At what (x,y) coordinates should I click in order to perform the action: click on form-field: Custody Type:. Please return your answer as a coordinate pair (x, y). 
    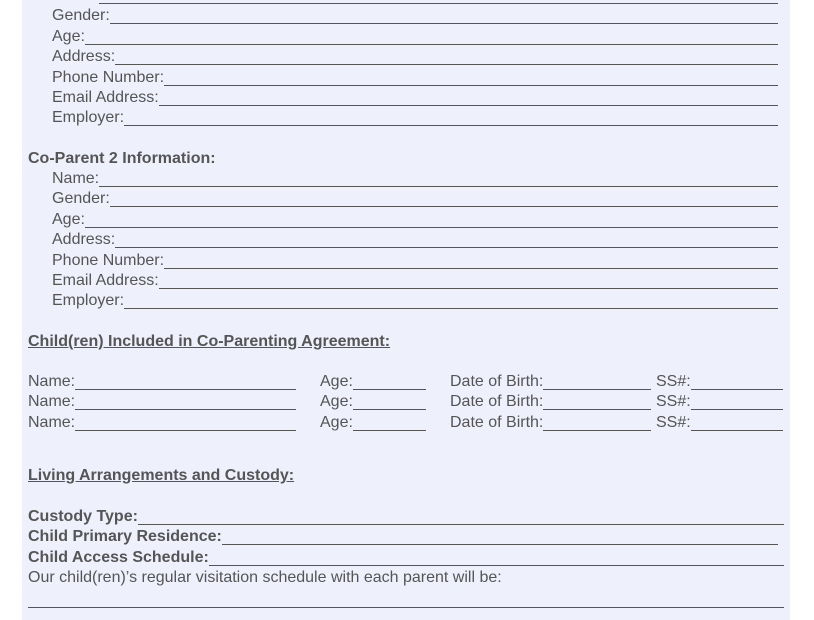
    Looking at the image, I should click on (406, 517).